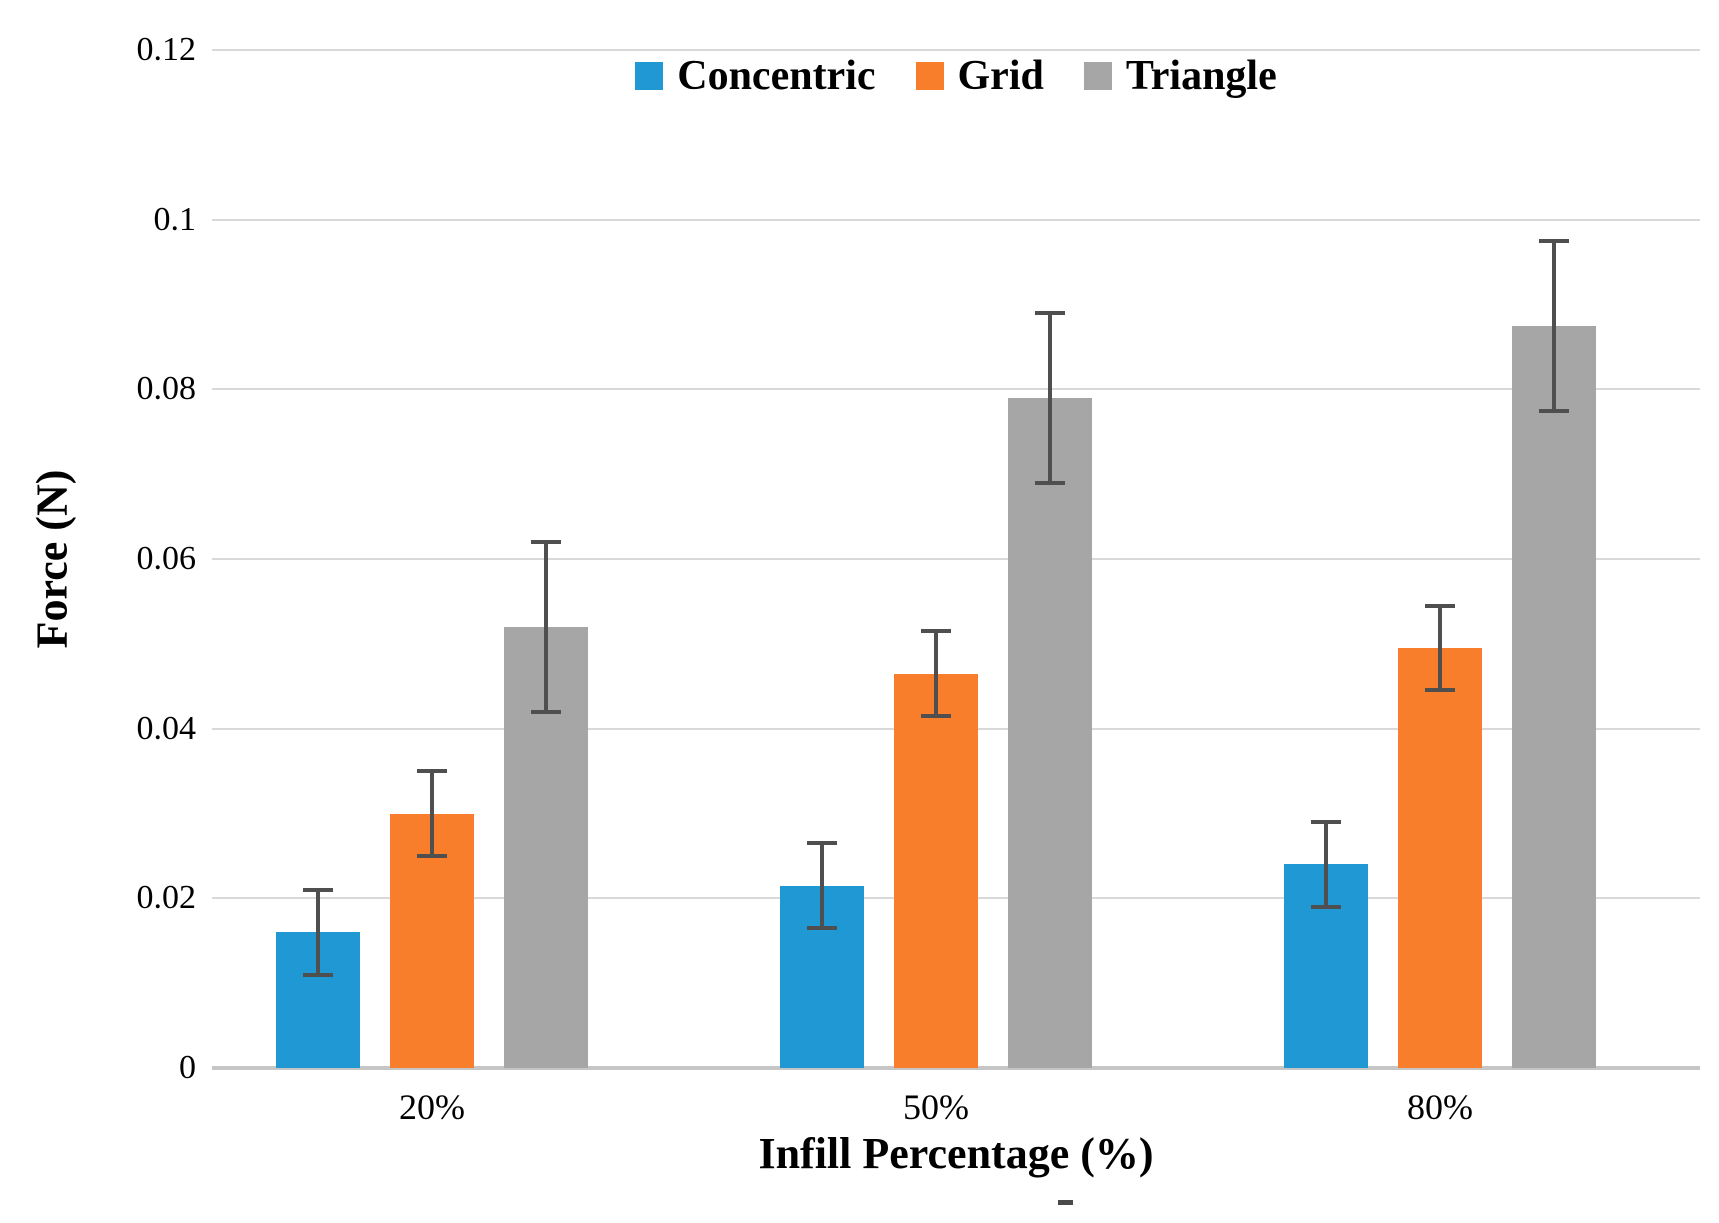  What do you see at coordinates (1440, 690) in the screenshot?
I see `error-bar-grid-80%-bottom-cap` at bounding box center [1440, 690].